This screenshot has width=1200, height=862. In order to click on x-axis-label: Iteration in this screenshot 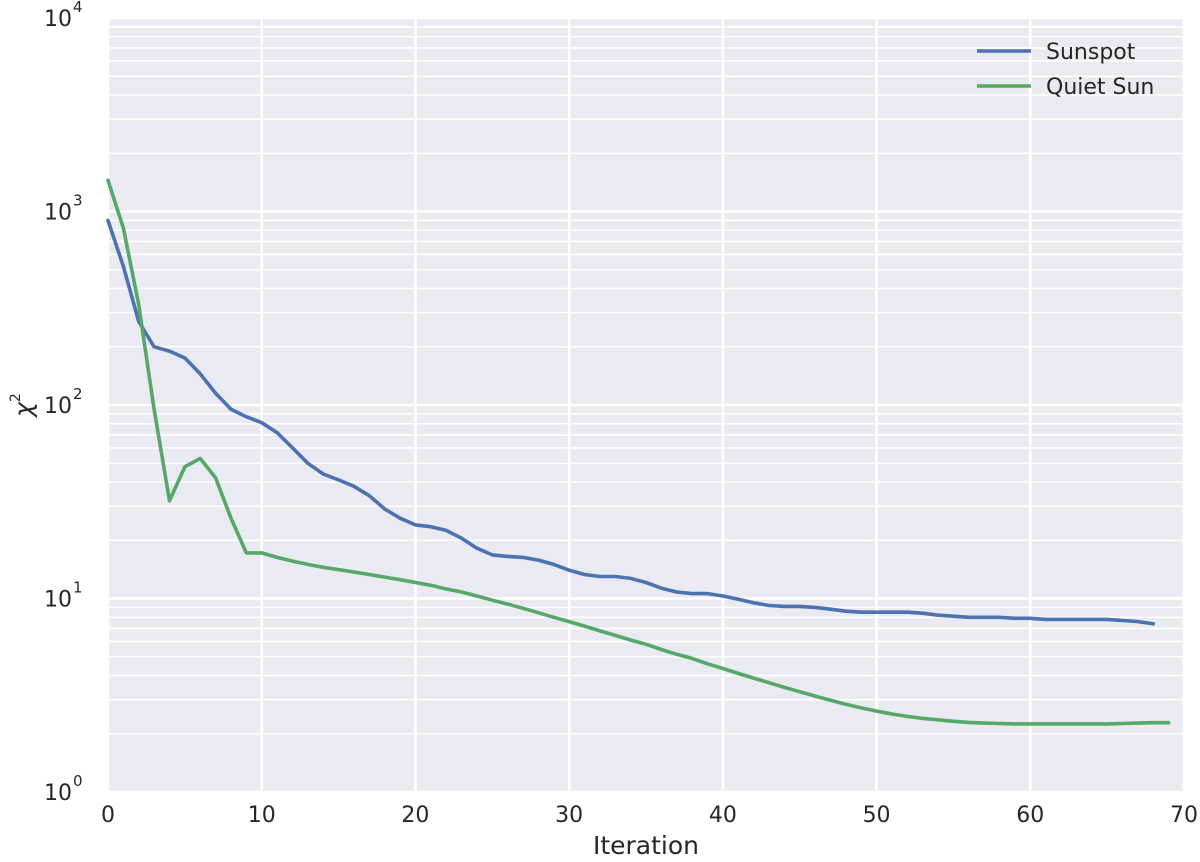, I will do `click(646, 845)`.